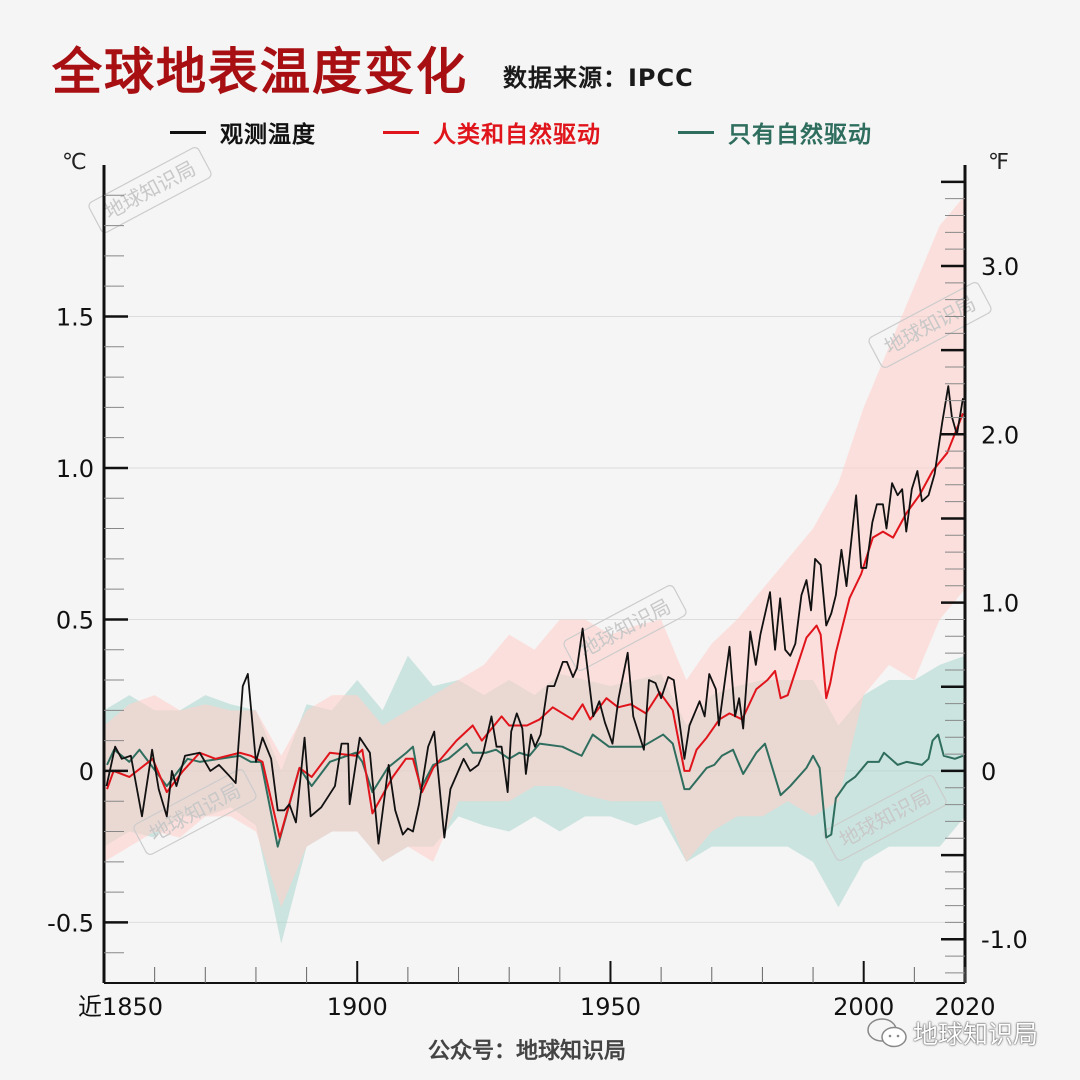 This screenshot has width=1080, height=1080. Describe the element at coordinates (357, 1007) in the screenshot. I see `x-tick-label: 1900` at that location.